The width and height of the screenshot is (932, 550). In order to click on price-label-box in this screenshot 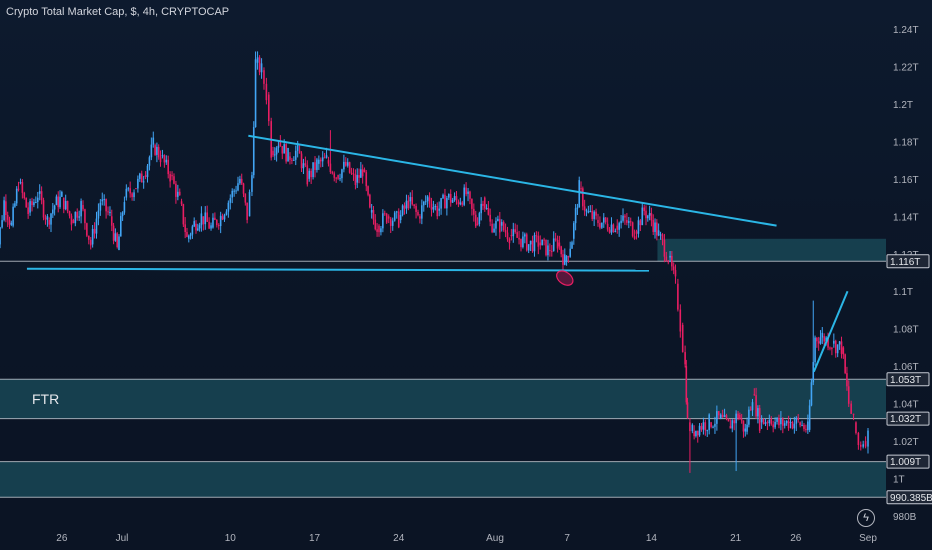, I will do `click(908, 379)`.